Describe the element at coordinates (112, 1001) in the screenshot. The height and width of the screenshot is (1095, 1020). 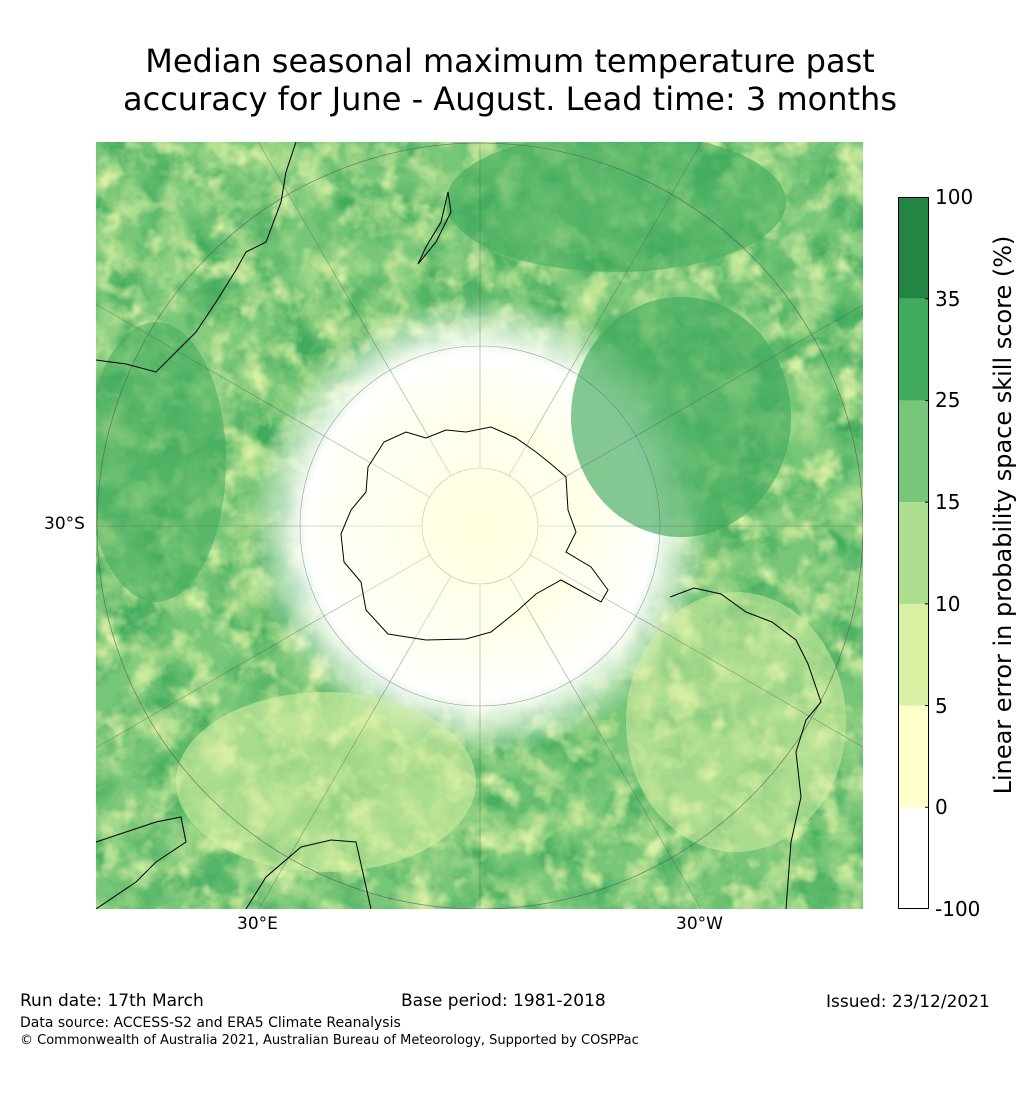
I see `run-date: Run date: 17th March` at that location.